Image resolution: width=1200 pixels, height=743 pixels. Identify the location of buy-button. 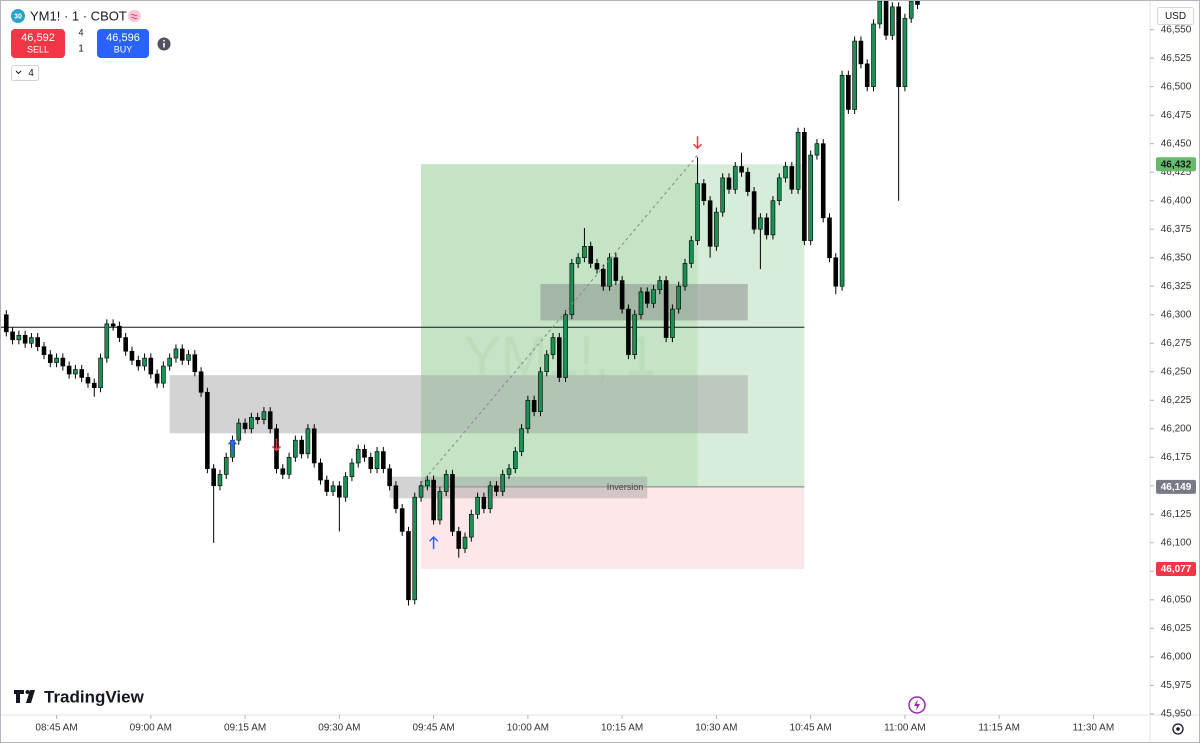
(123, 43).